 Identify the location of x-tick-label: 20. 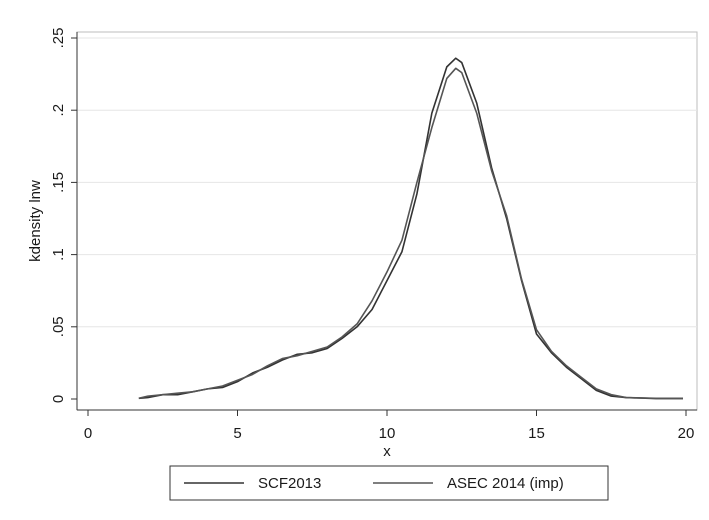
(686, 433).